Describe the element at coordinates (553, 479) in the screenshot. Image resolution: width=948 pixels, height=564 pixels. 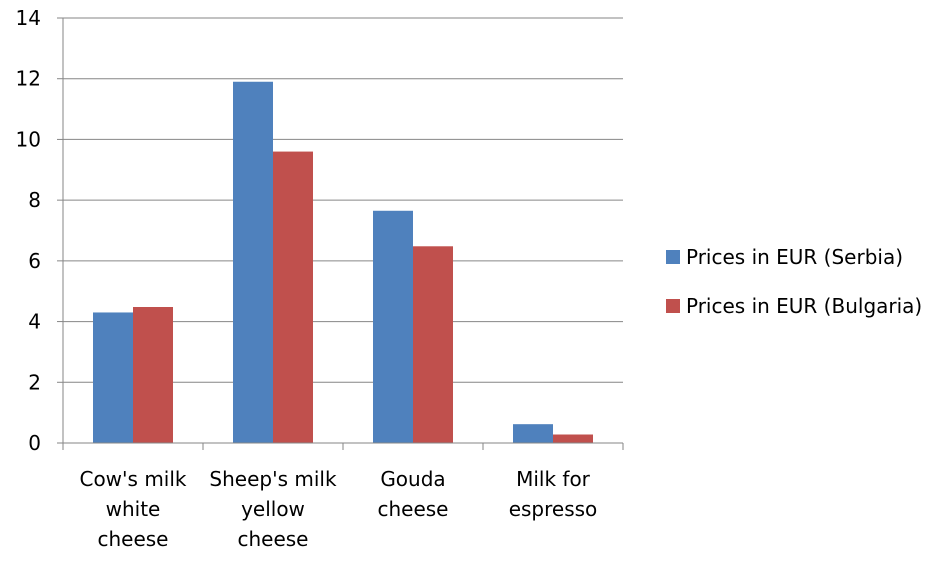
I see `x-tick-label: Milk for` at that location.